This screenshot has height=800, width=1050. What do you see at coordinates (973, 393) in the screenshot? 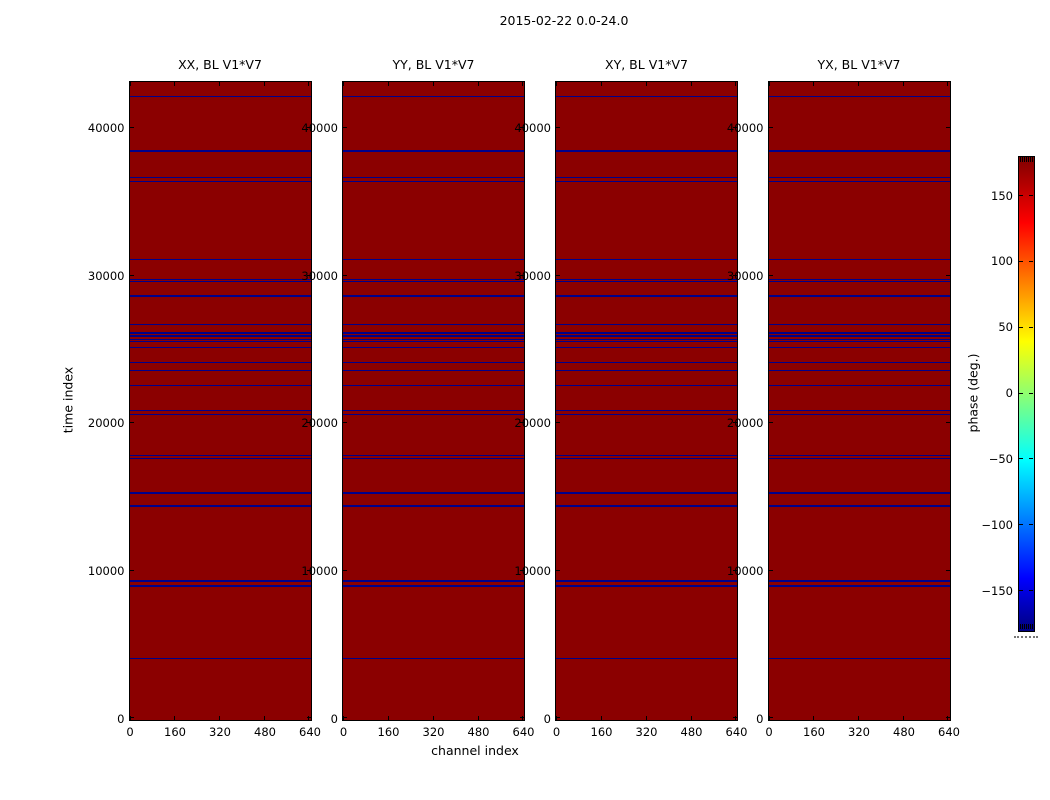
I see `colorbar-label: phase (deg.)` at bounding box center [973, 393].